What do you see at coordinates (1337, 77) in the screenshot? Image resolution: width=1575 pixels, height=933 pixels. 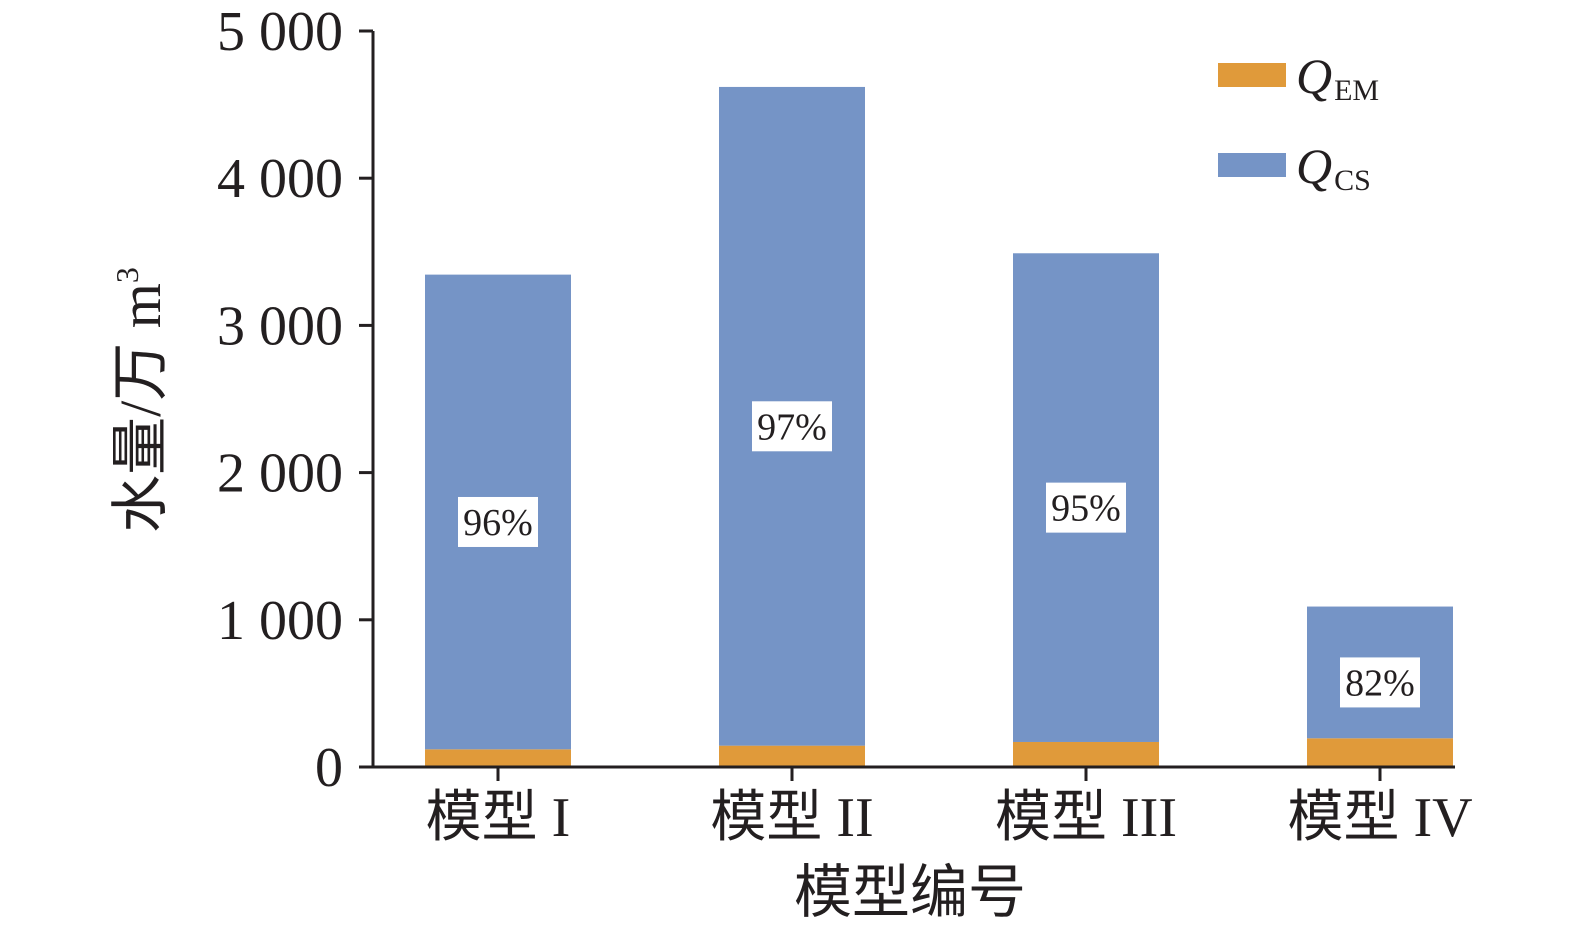 I see `legend-label: QEM` at bounding box center [1337, 77].